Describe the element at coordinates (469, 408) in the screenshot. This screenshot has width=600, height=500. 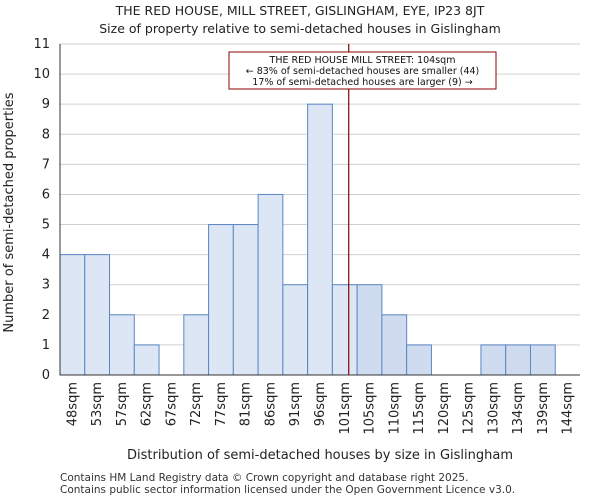
I see `x-tick-label: 125sqm` at that location.